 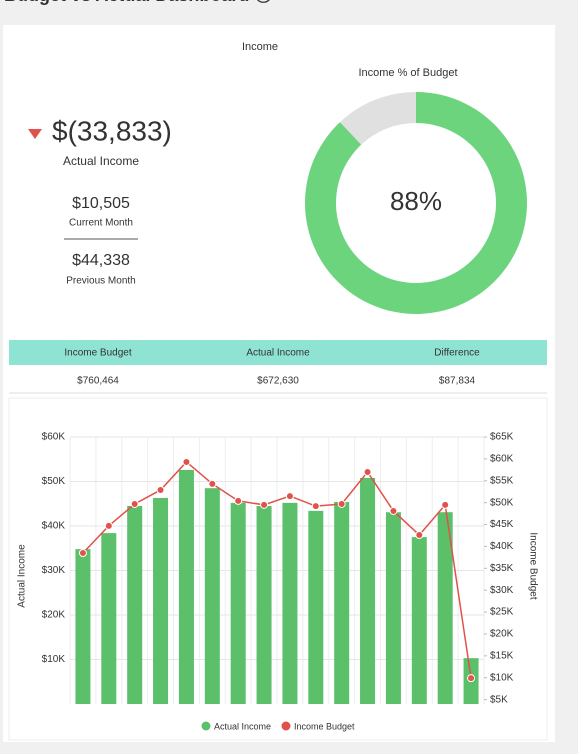 What do you see at coordinates (54, 659) in the screenshot?
I see `y-tick-label: $10K` at bounding box center [54, 659].